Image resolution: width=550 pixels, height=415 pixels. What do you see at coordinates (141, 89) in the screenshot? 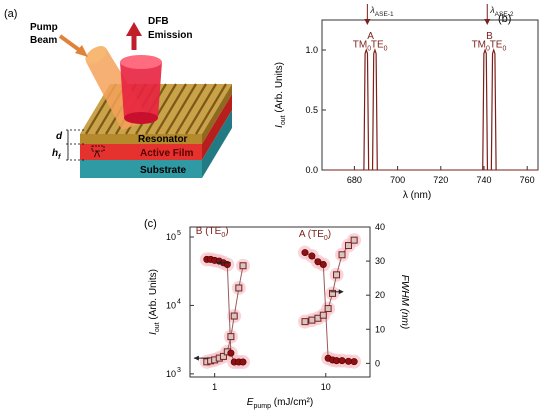
I see `emission-beam` at bounding box center [141, 89].